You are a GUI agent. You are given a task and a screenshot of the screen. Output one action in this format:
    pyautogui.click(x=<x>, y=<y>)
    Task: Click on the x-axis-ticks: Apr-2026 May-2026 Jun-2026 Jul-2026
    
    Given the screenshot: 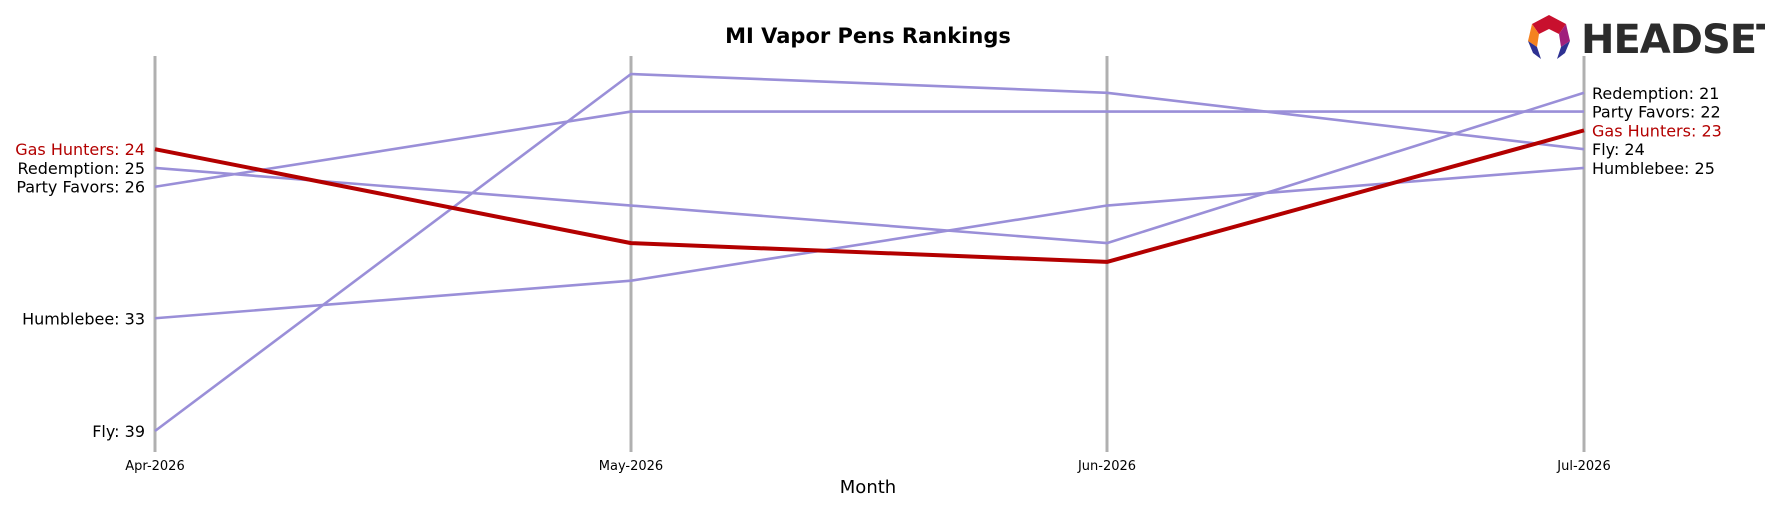 What is the action you would take?
    pyautogui.click(x=867, y=466)
    